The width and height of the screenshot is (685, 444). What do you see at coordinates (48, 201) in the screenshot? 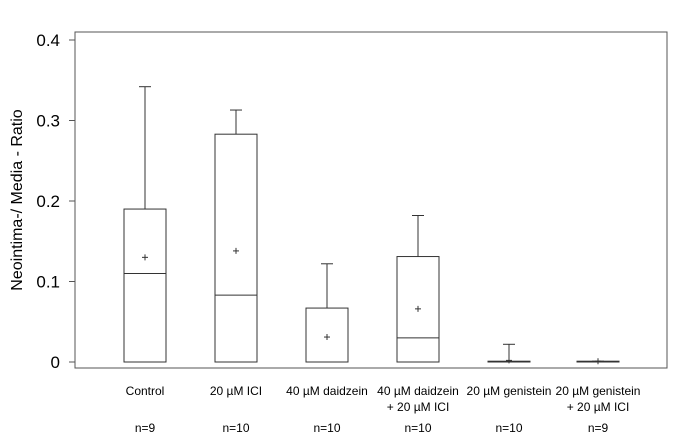
I see `y-tick-label: 0.2` at bounding box center [48, 201].